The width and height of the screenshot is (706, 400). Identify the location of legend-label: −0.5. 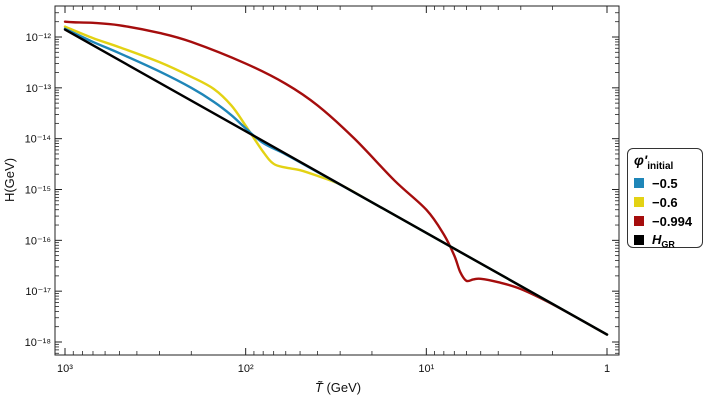
(665, 183).